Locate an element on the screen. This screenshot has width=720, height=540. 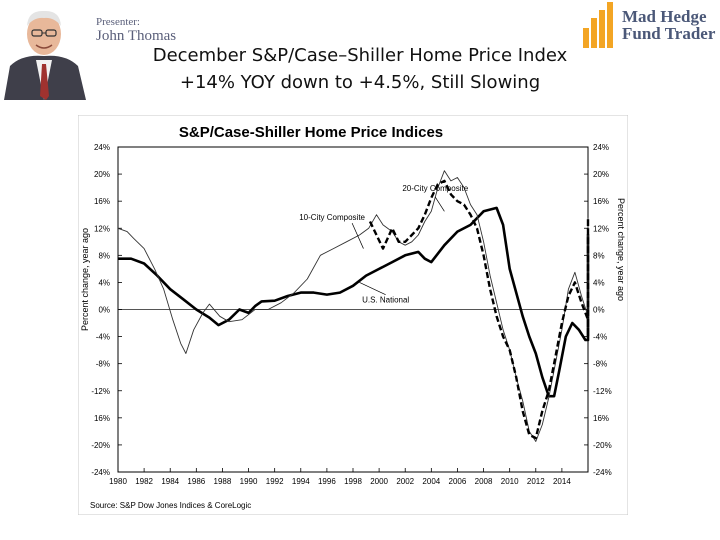
annotation-label: U.S. National is located at coordinates (385, 300).